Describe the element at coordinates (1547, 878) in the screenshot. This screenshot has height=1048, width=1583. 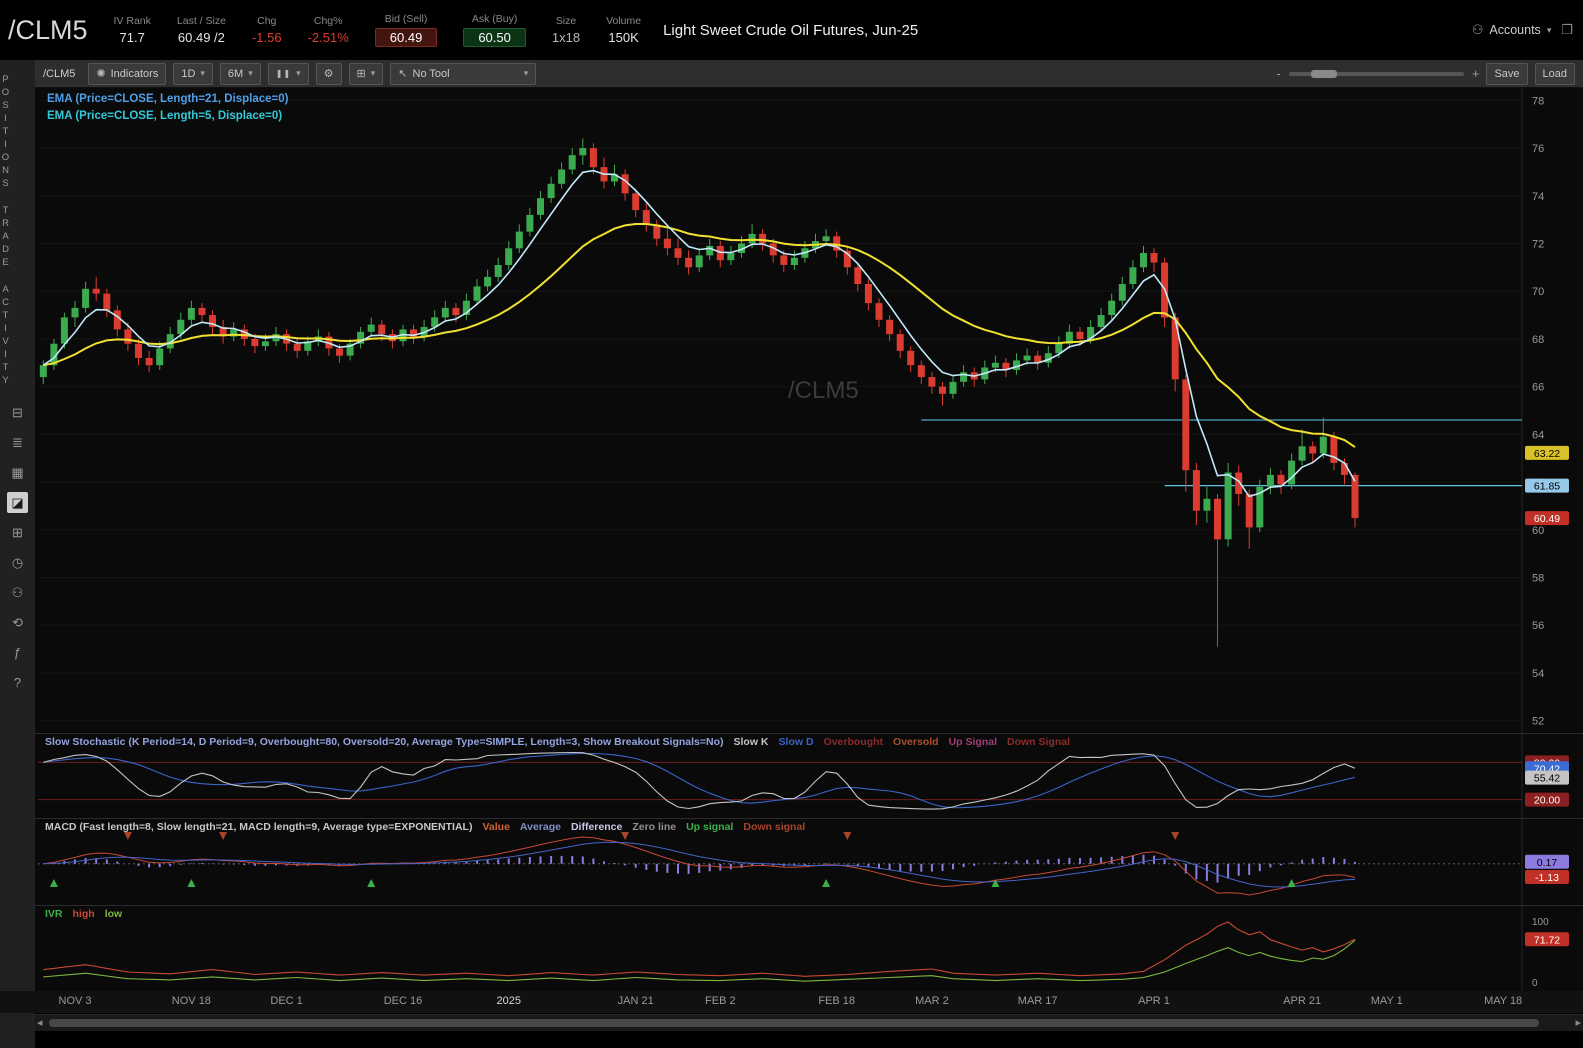
I see `svg-text: -1.13` at that location.